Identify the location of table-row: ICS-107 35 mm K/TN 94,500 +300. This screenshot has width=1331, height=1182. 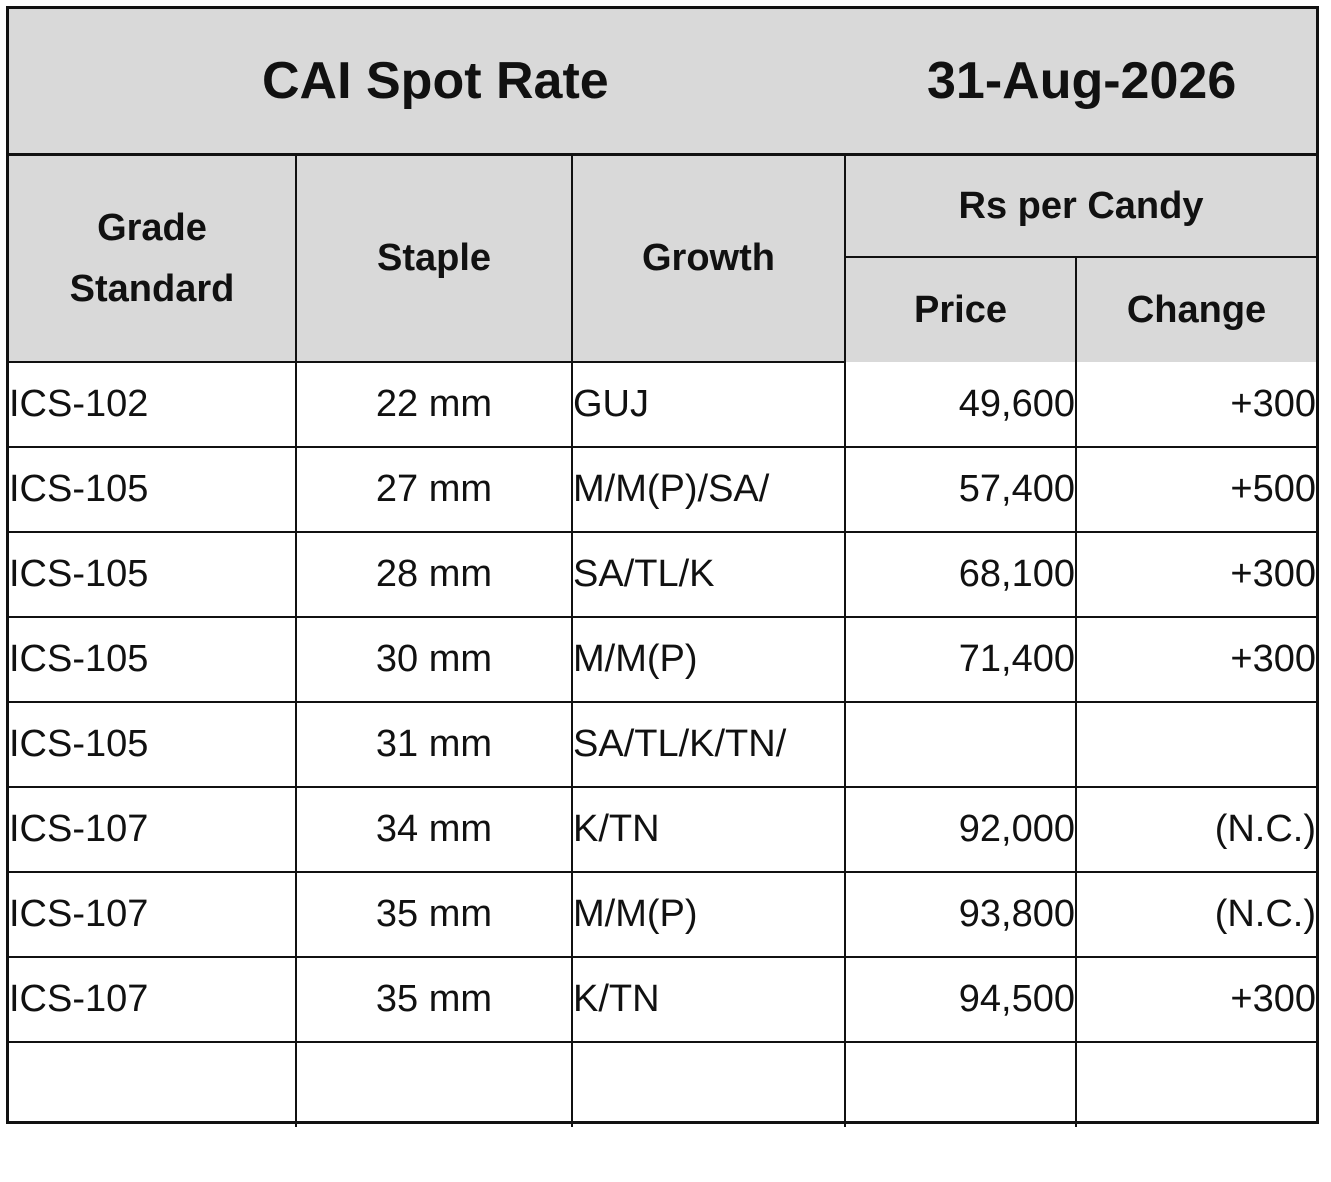
(662, 999).